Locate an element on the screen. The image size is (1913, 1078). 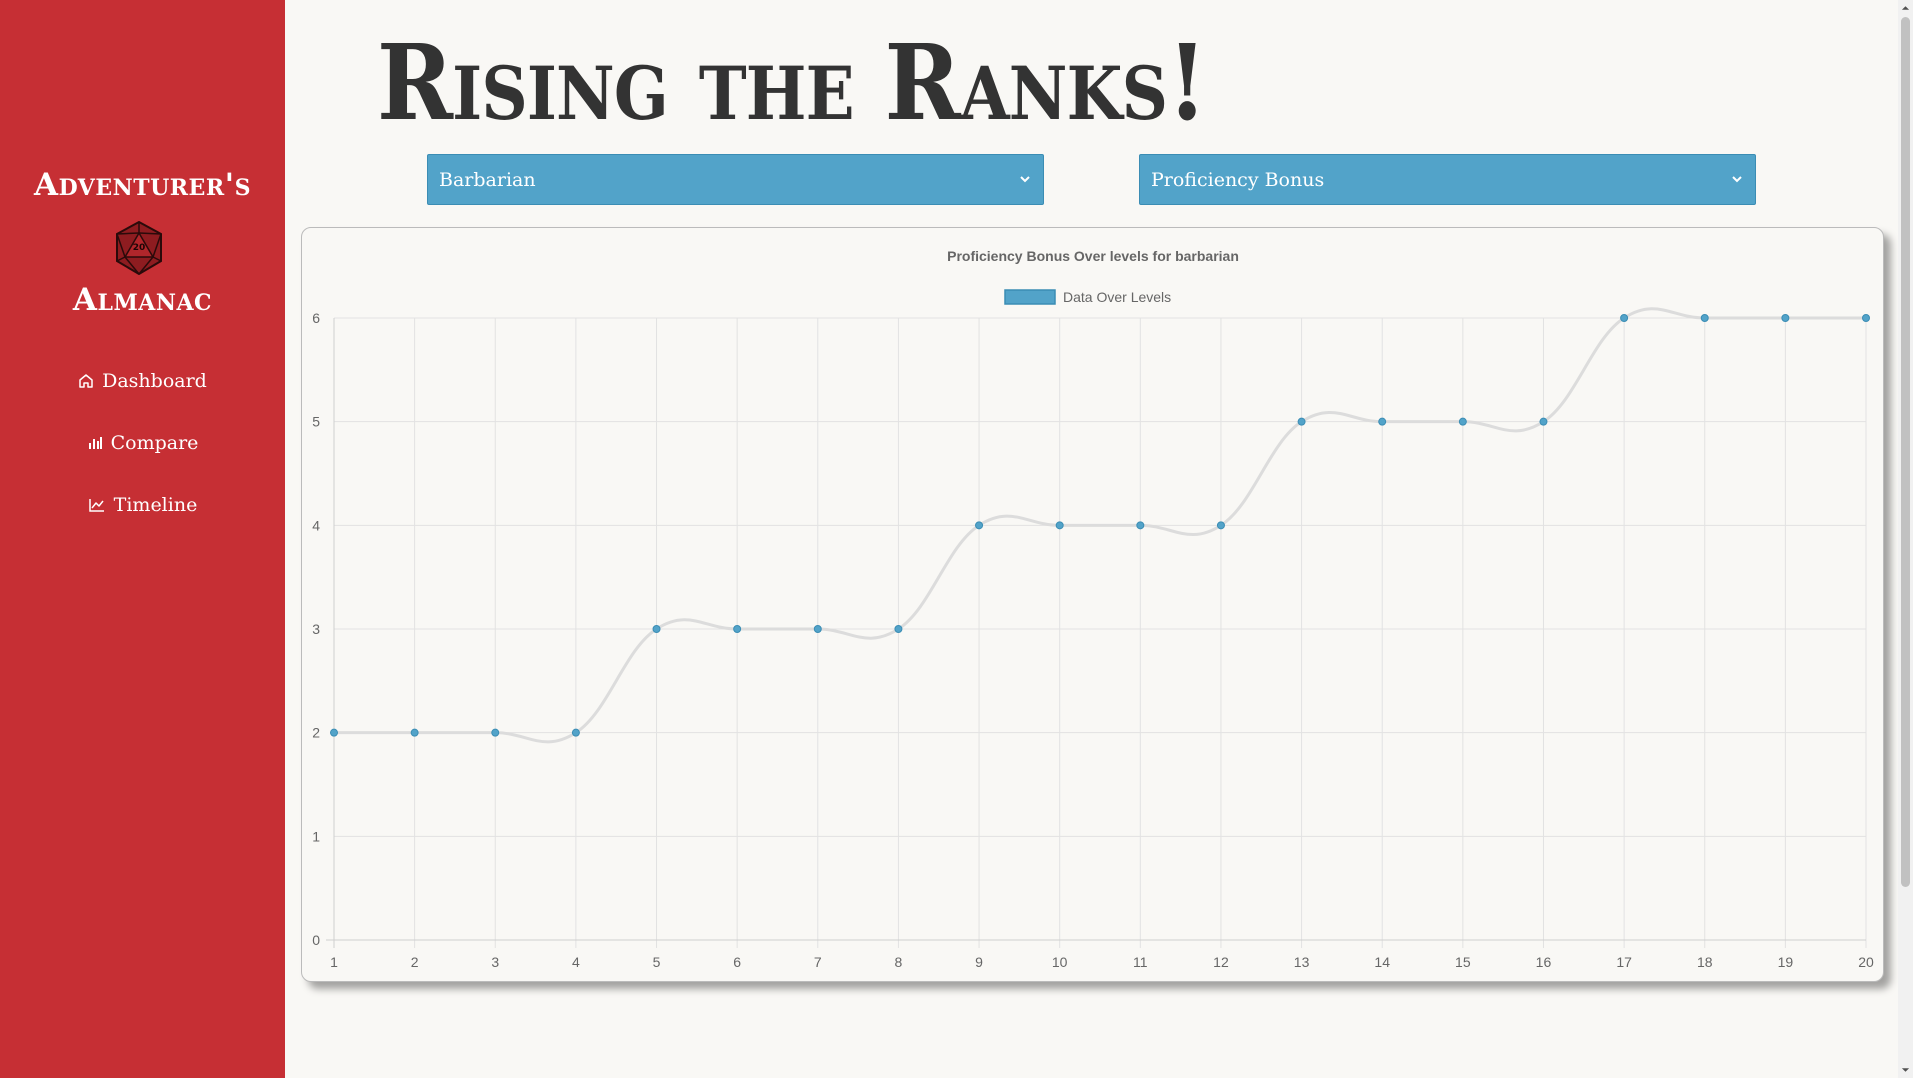
page-scrollbar is located at coordinates (1905, 539).